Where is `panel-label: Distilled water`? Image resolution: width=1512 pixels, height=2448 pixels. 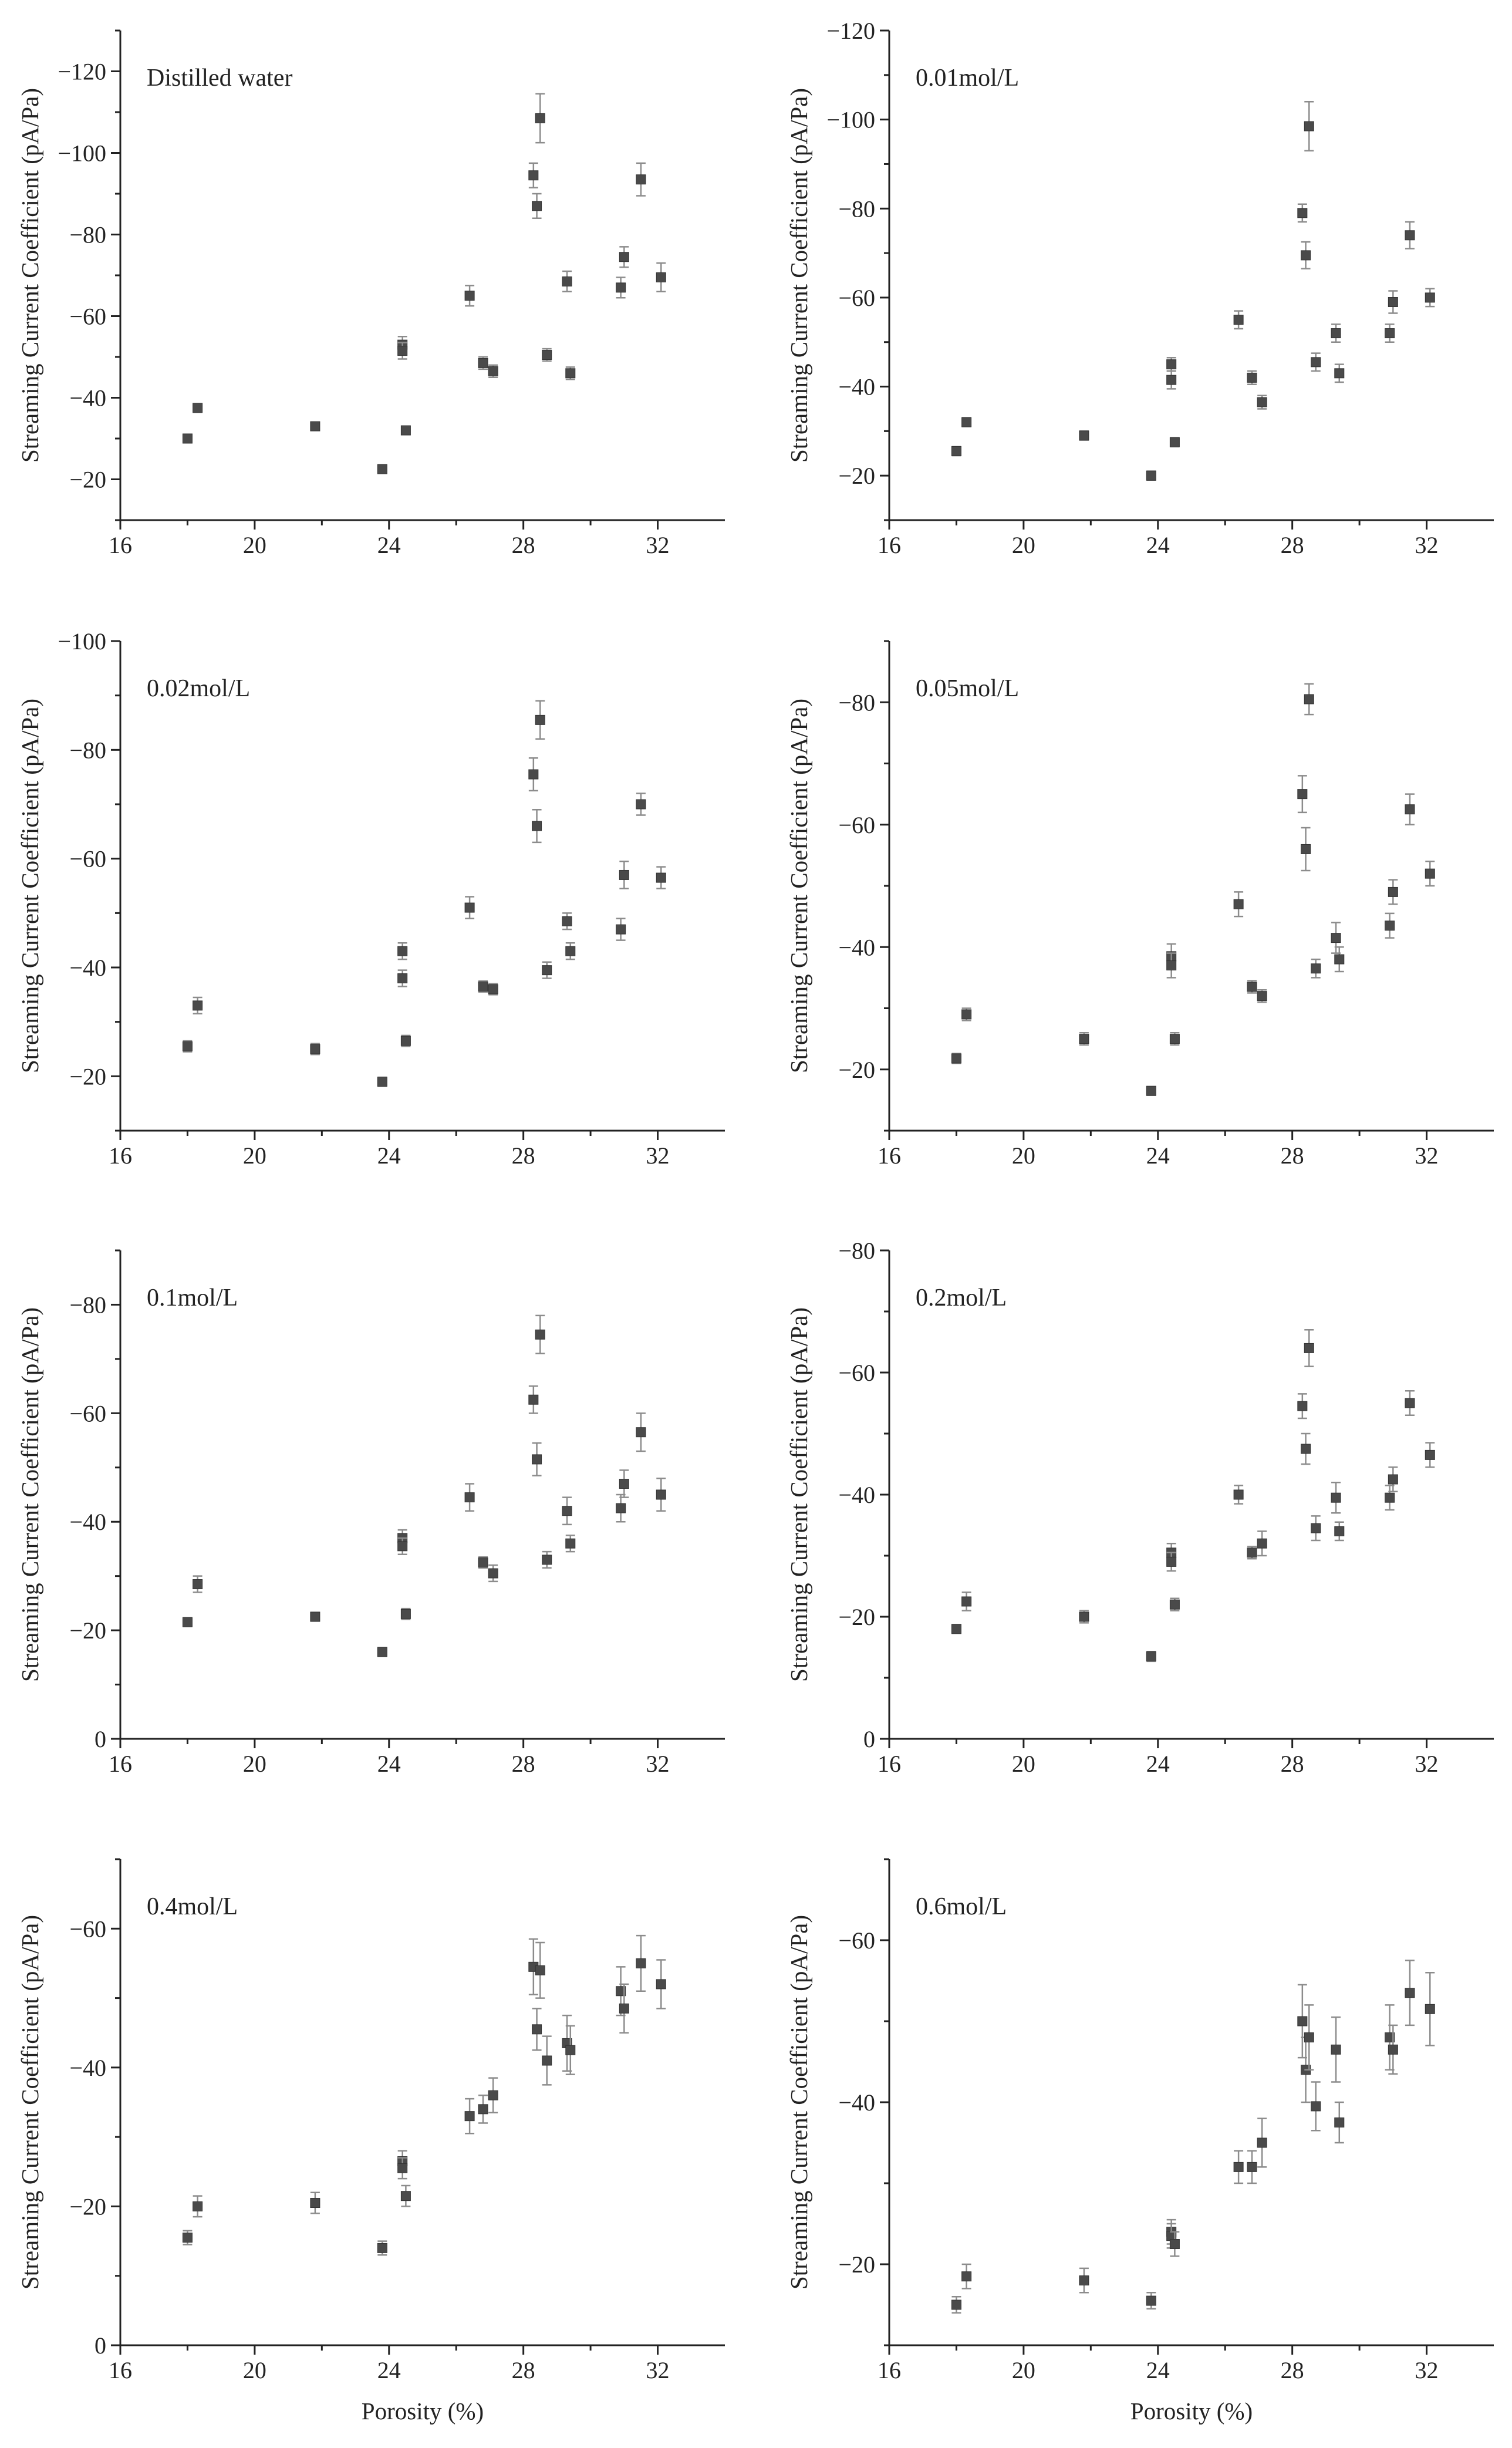
panel-label: Distilled water is located at coordinates (220, 78).